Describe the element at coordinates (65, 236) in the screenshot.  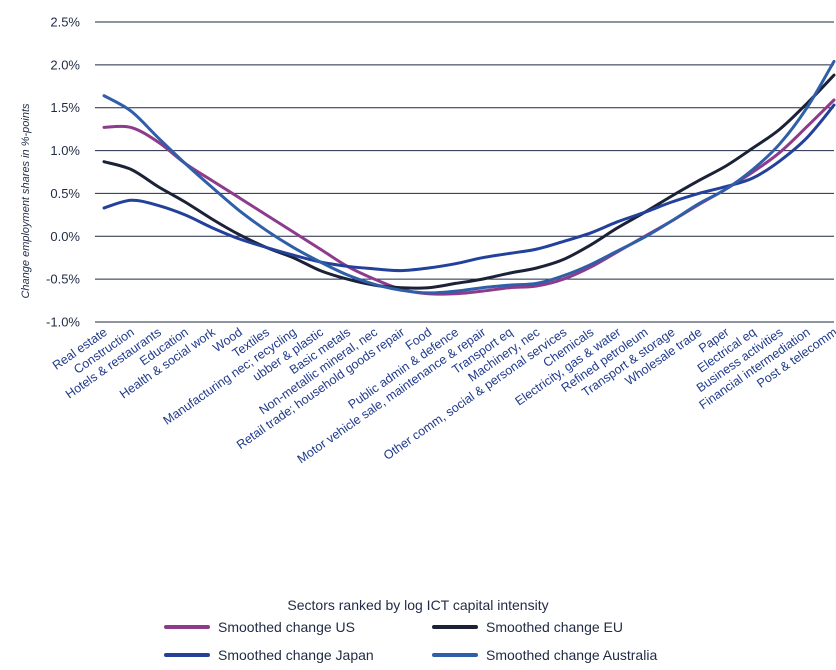
I see `y-tick-label: 0.0%` at that location.